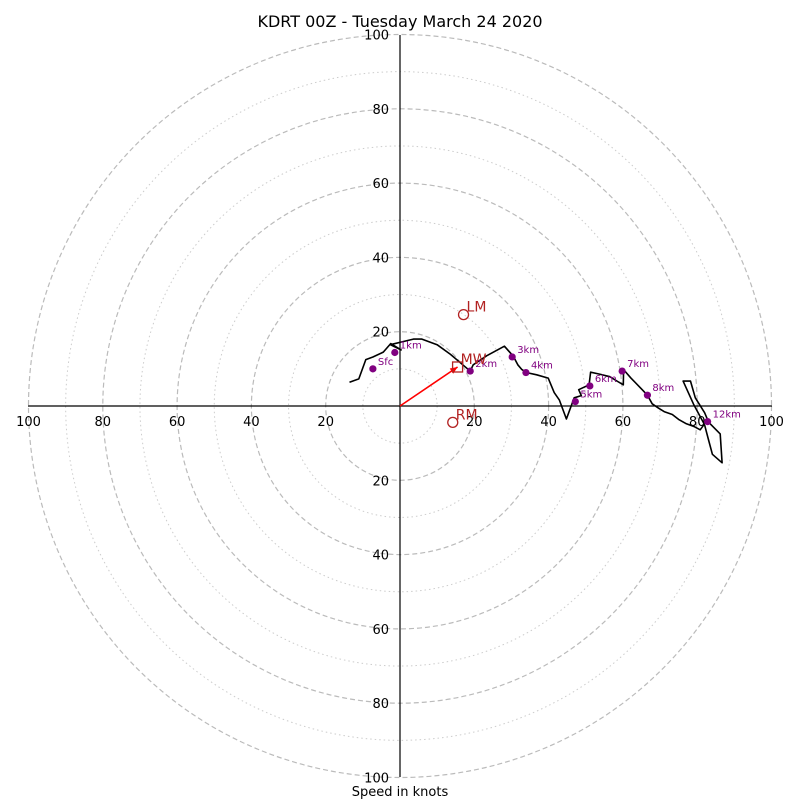 The image size is (800, 800). What do you see at coordinates (542, 366) in the screenshot?
I see `height-label-4km: 4km` at bounding box center [542, 366].